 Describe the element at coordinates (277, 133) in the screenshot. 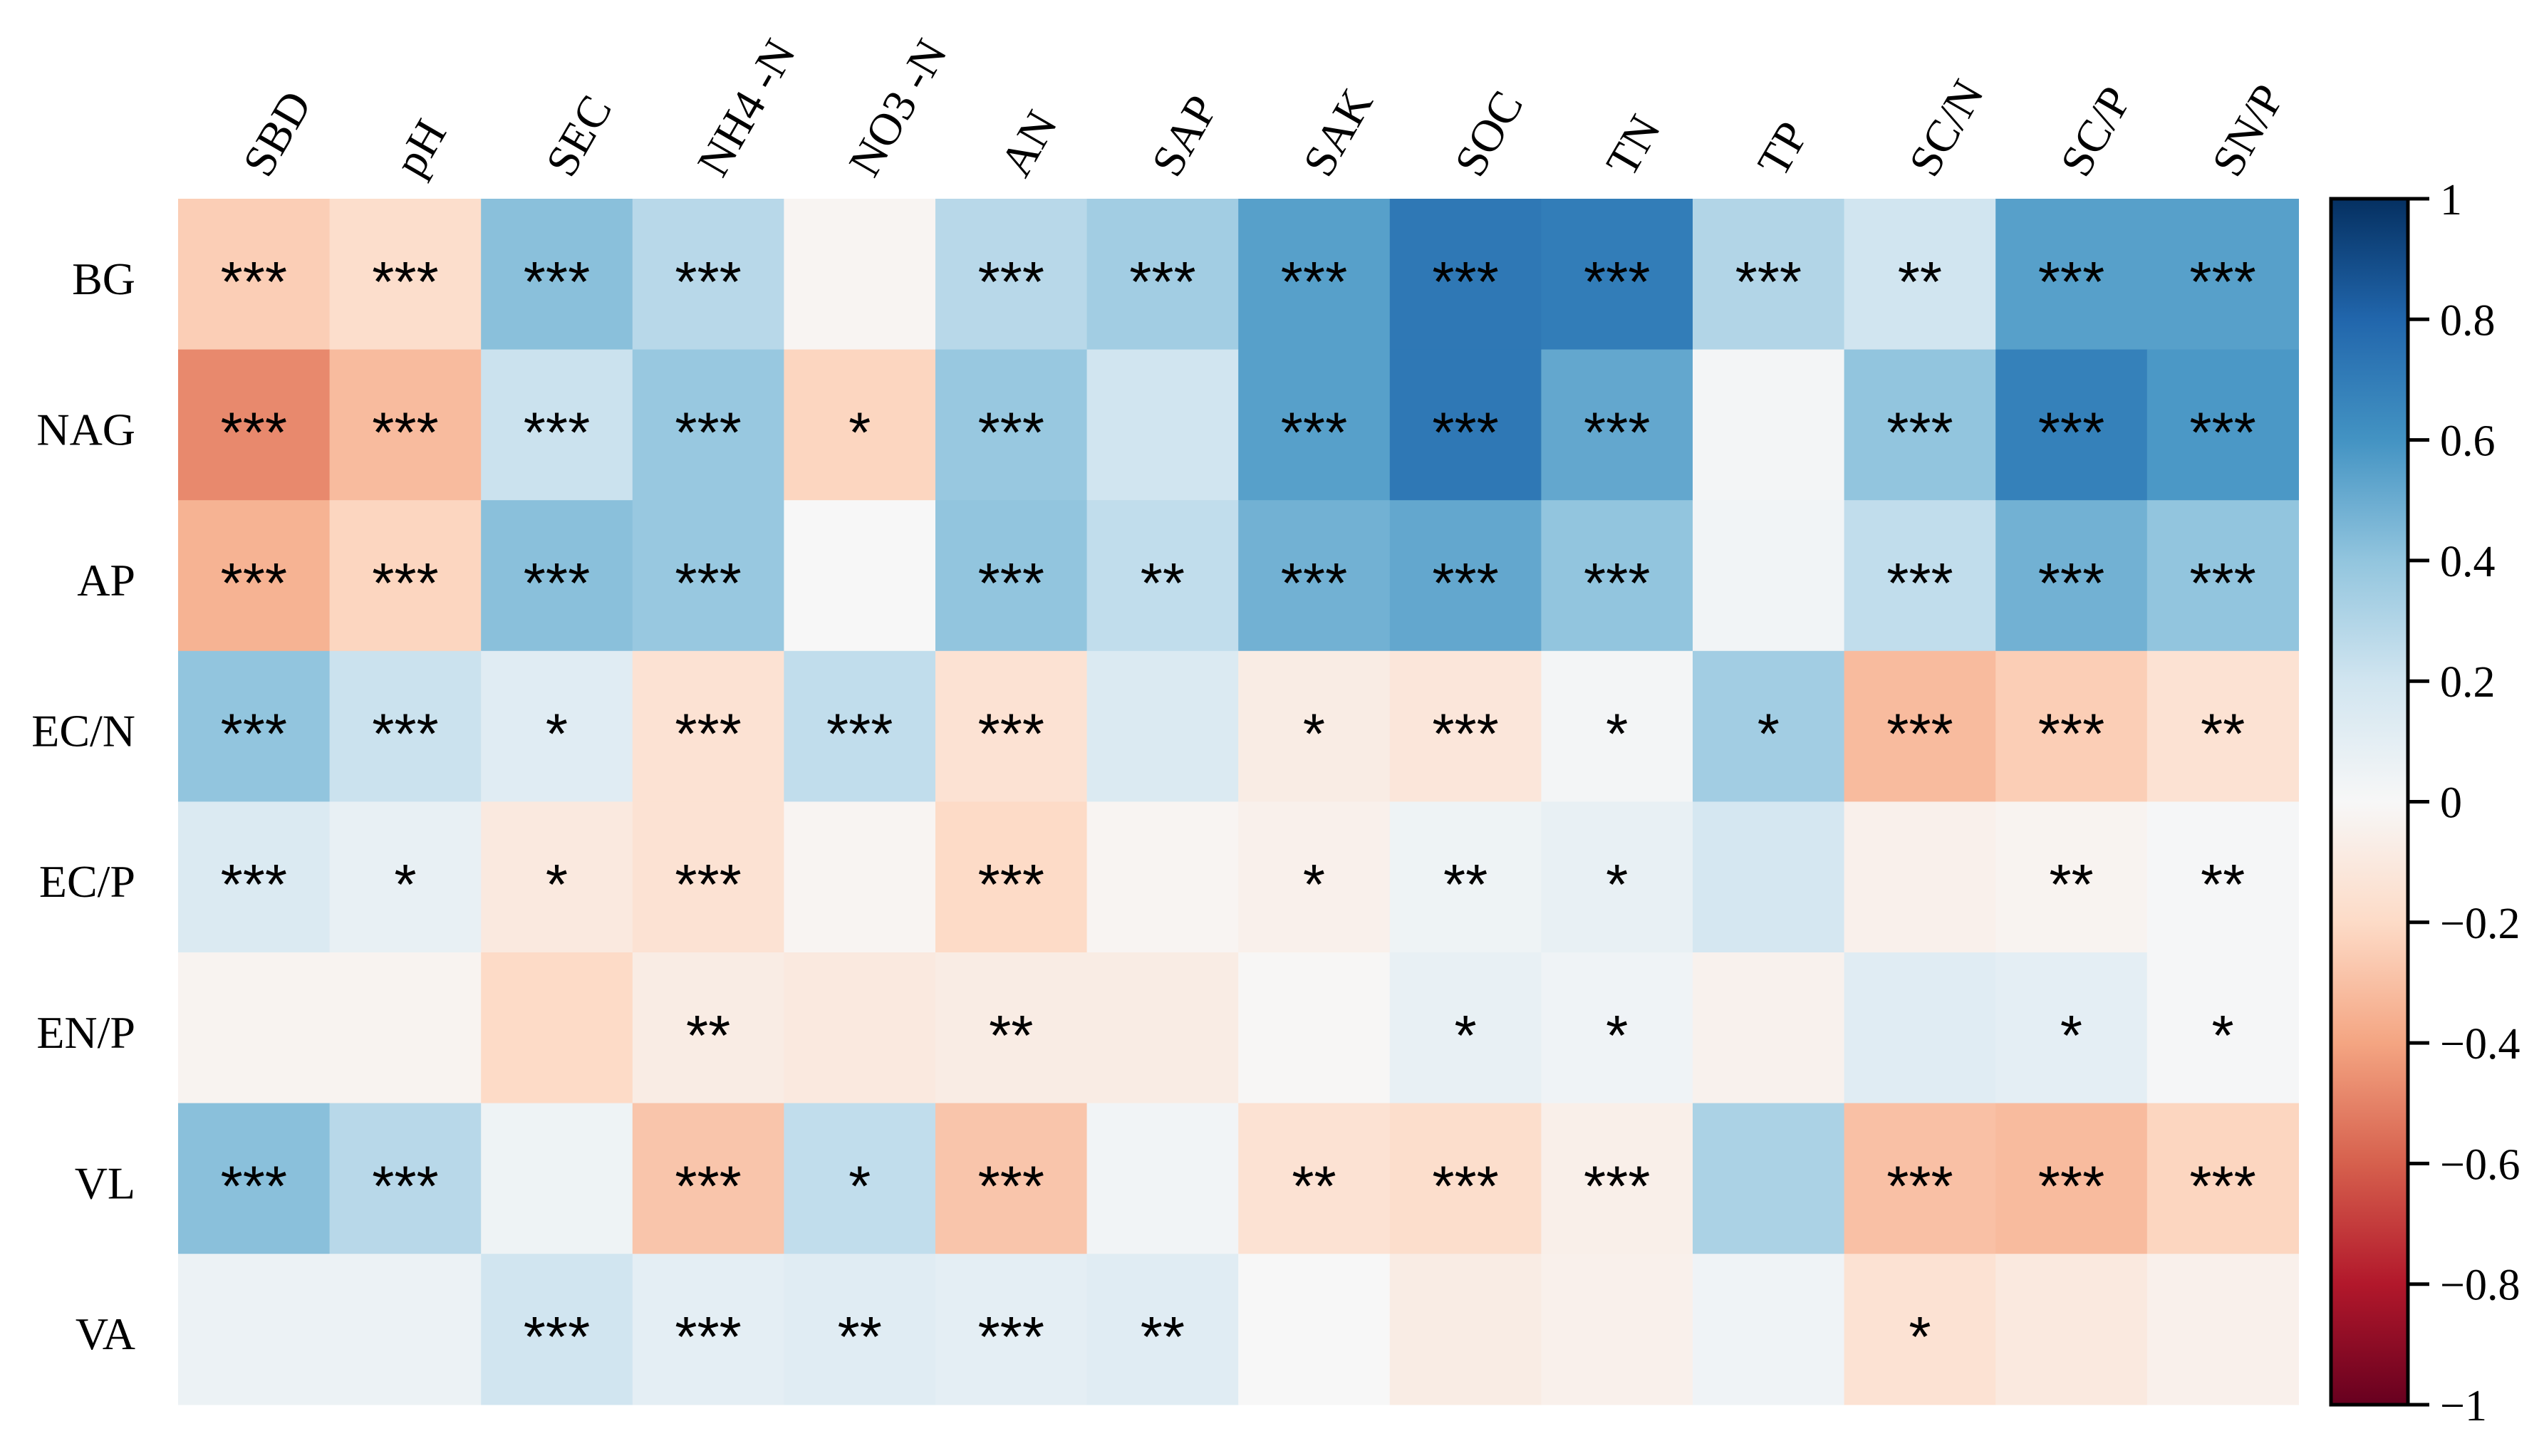

I see `column-label: SBD` at that location.